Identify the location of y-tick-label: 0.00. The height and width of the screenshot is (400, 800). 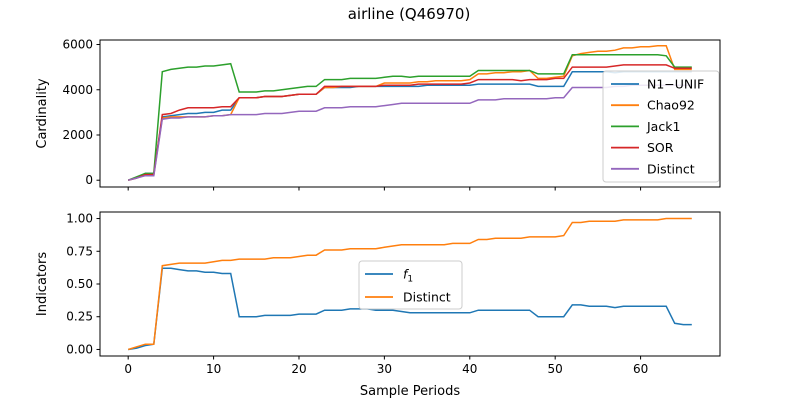
(79, 349).